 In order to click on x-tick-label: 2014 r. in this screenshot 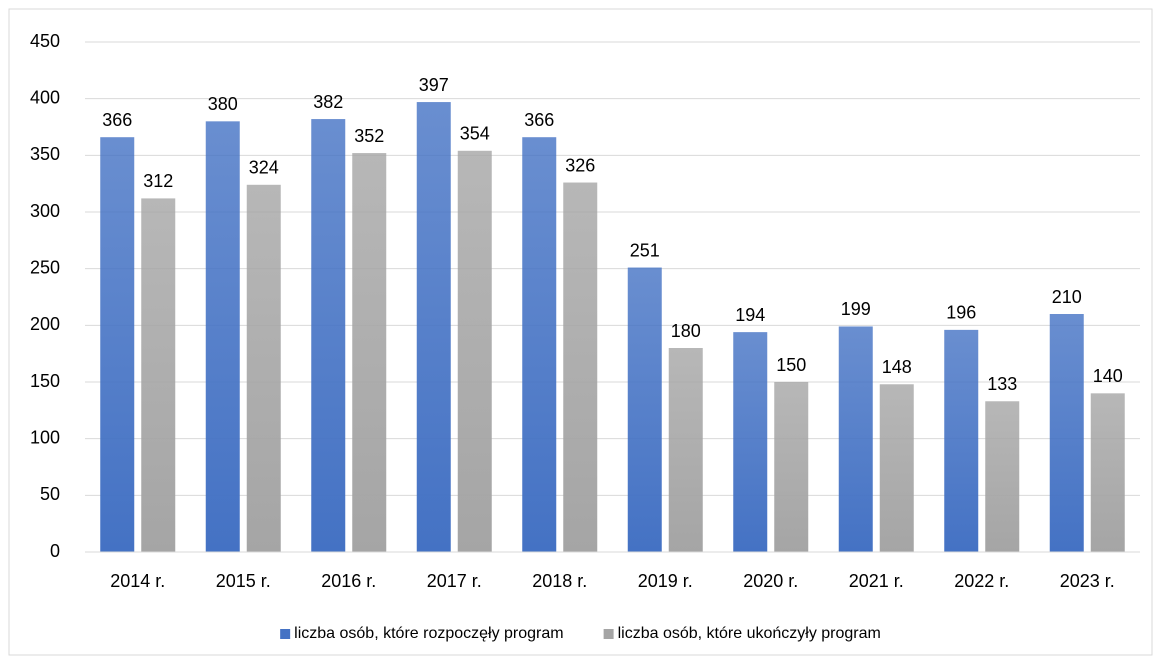, I will do `click(137, 581)`.